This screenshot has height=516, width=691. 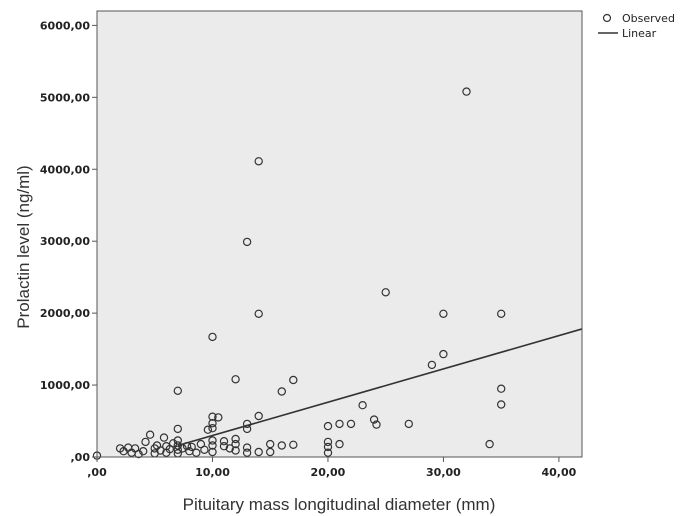 I want to click on y-tick-label: 2000,00, so click(x=65, y=313).